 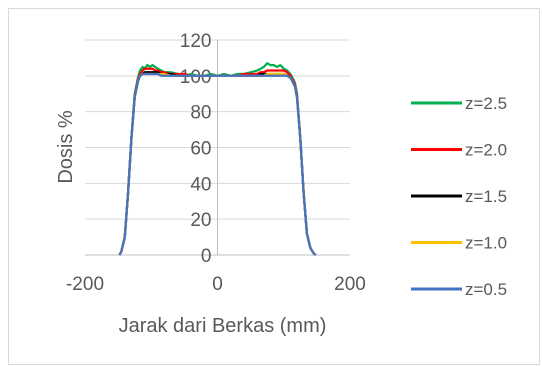 I want to click on x-tick-label-1: 0, so click(x=217, y=284).